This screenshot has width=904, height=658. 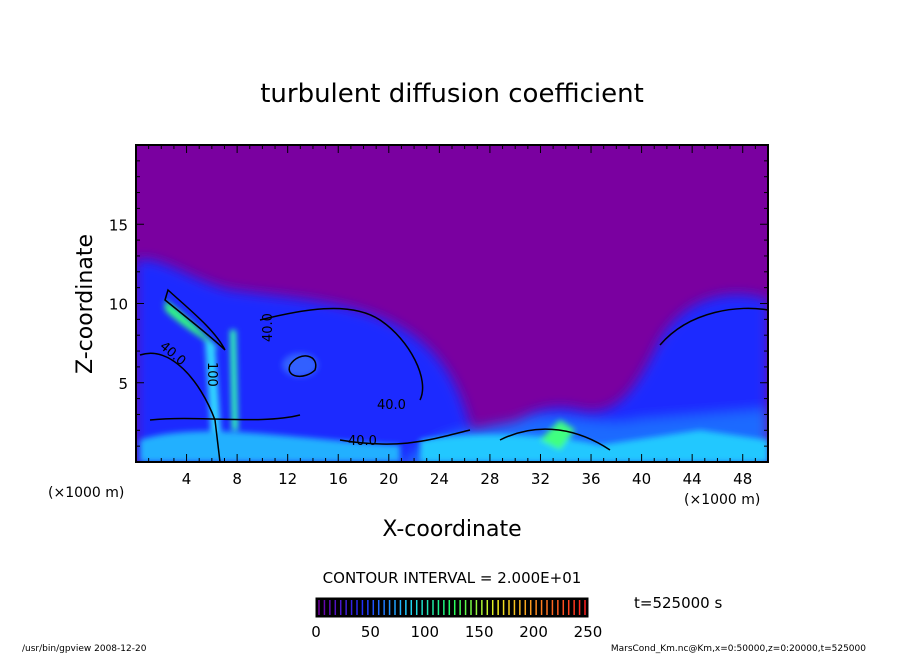 What do you see at coordinates (123, 384) in the screenshot?
I see `y-tick-label: 5` at bounding box center [123, 384].